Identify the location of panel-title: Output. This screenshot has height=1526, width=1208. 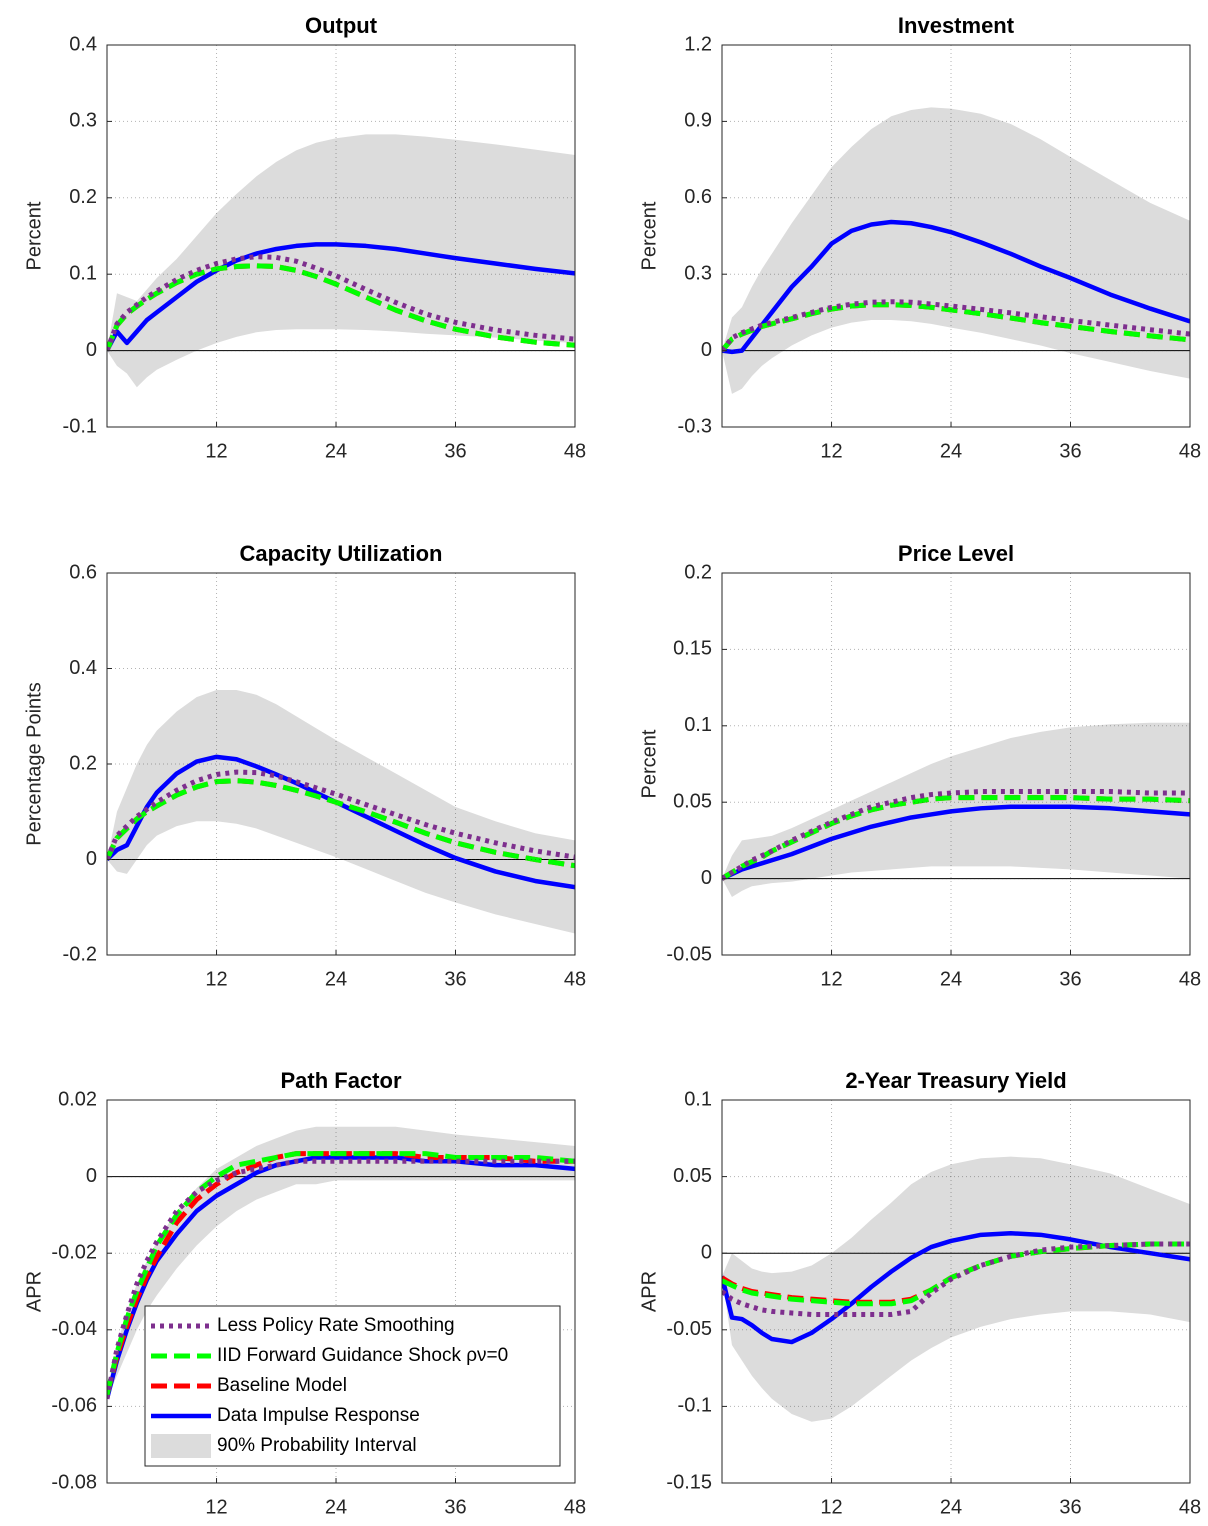
(341, 25).